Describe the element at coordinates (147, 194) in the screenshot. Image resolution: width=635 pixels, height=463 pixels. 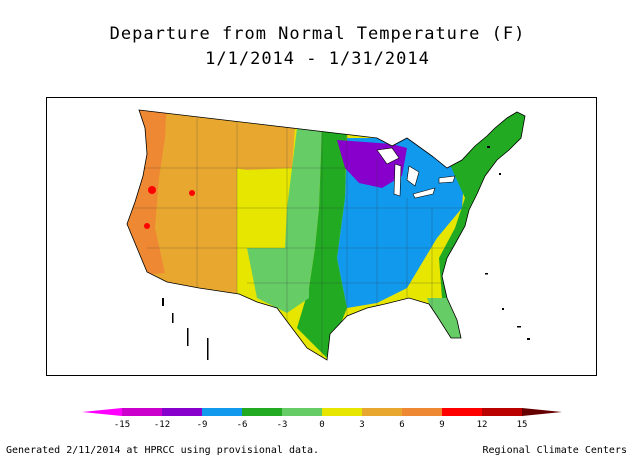
I see `region-california` at that location.